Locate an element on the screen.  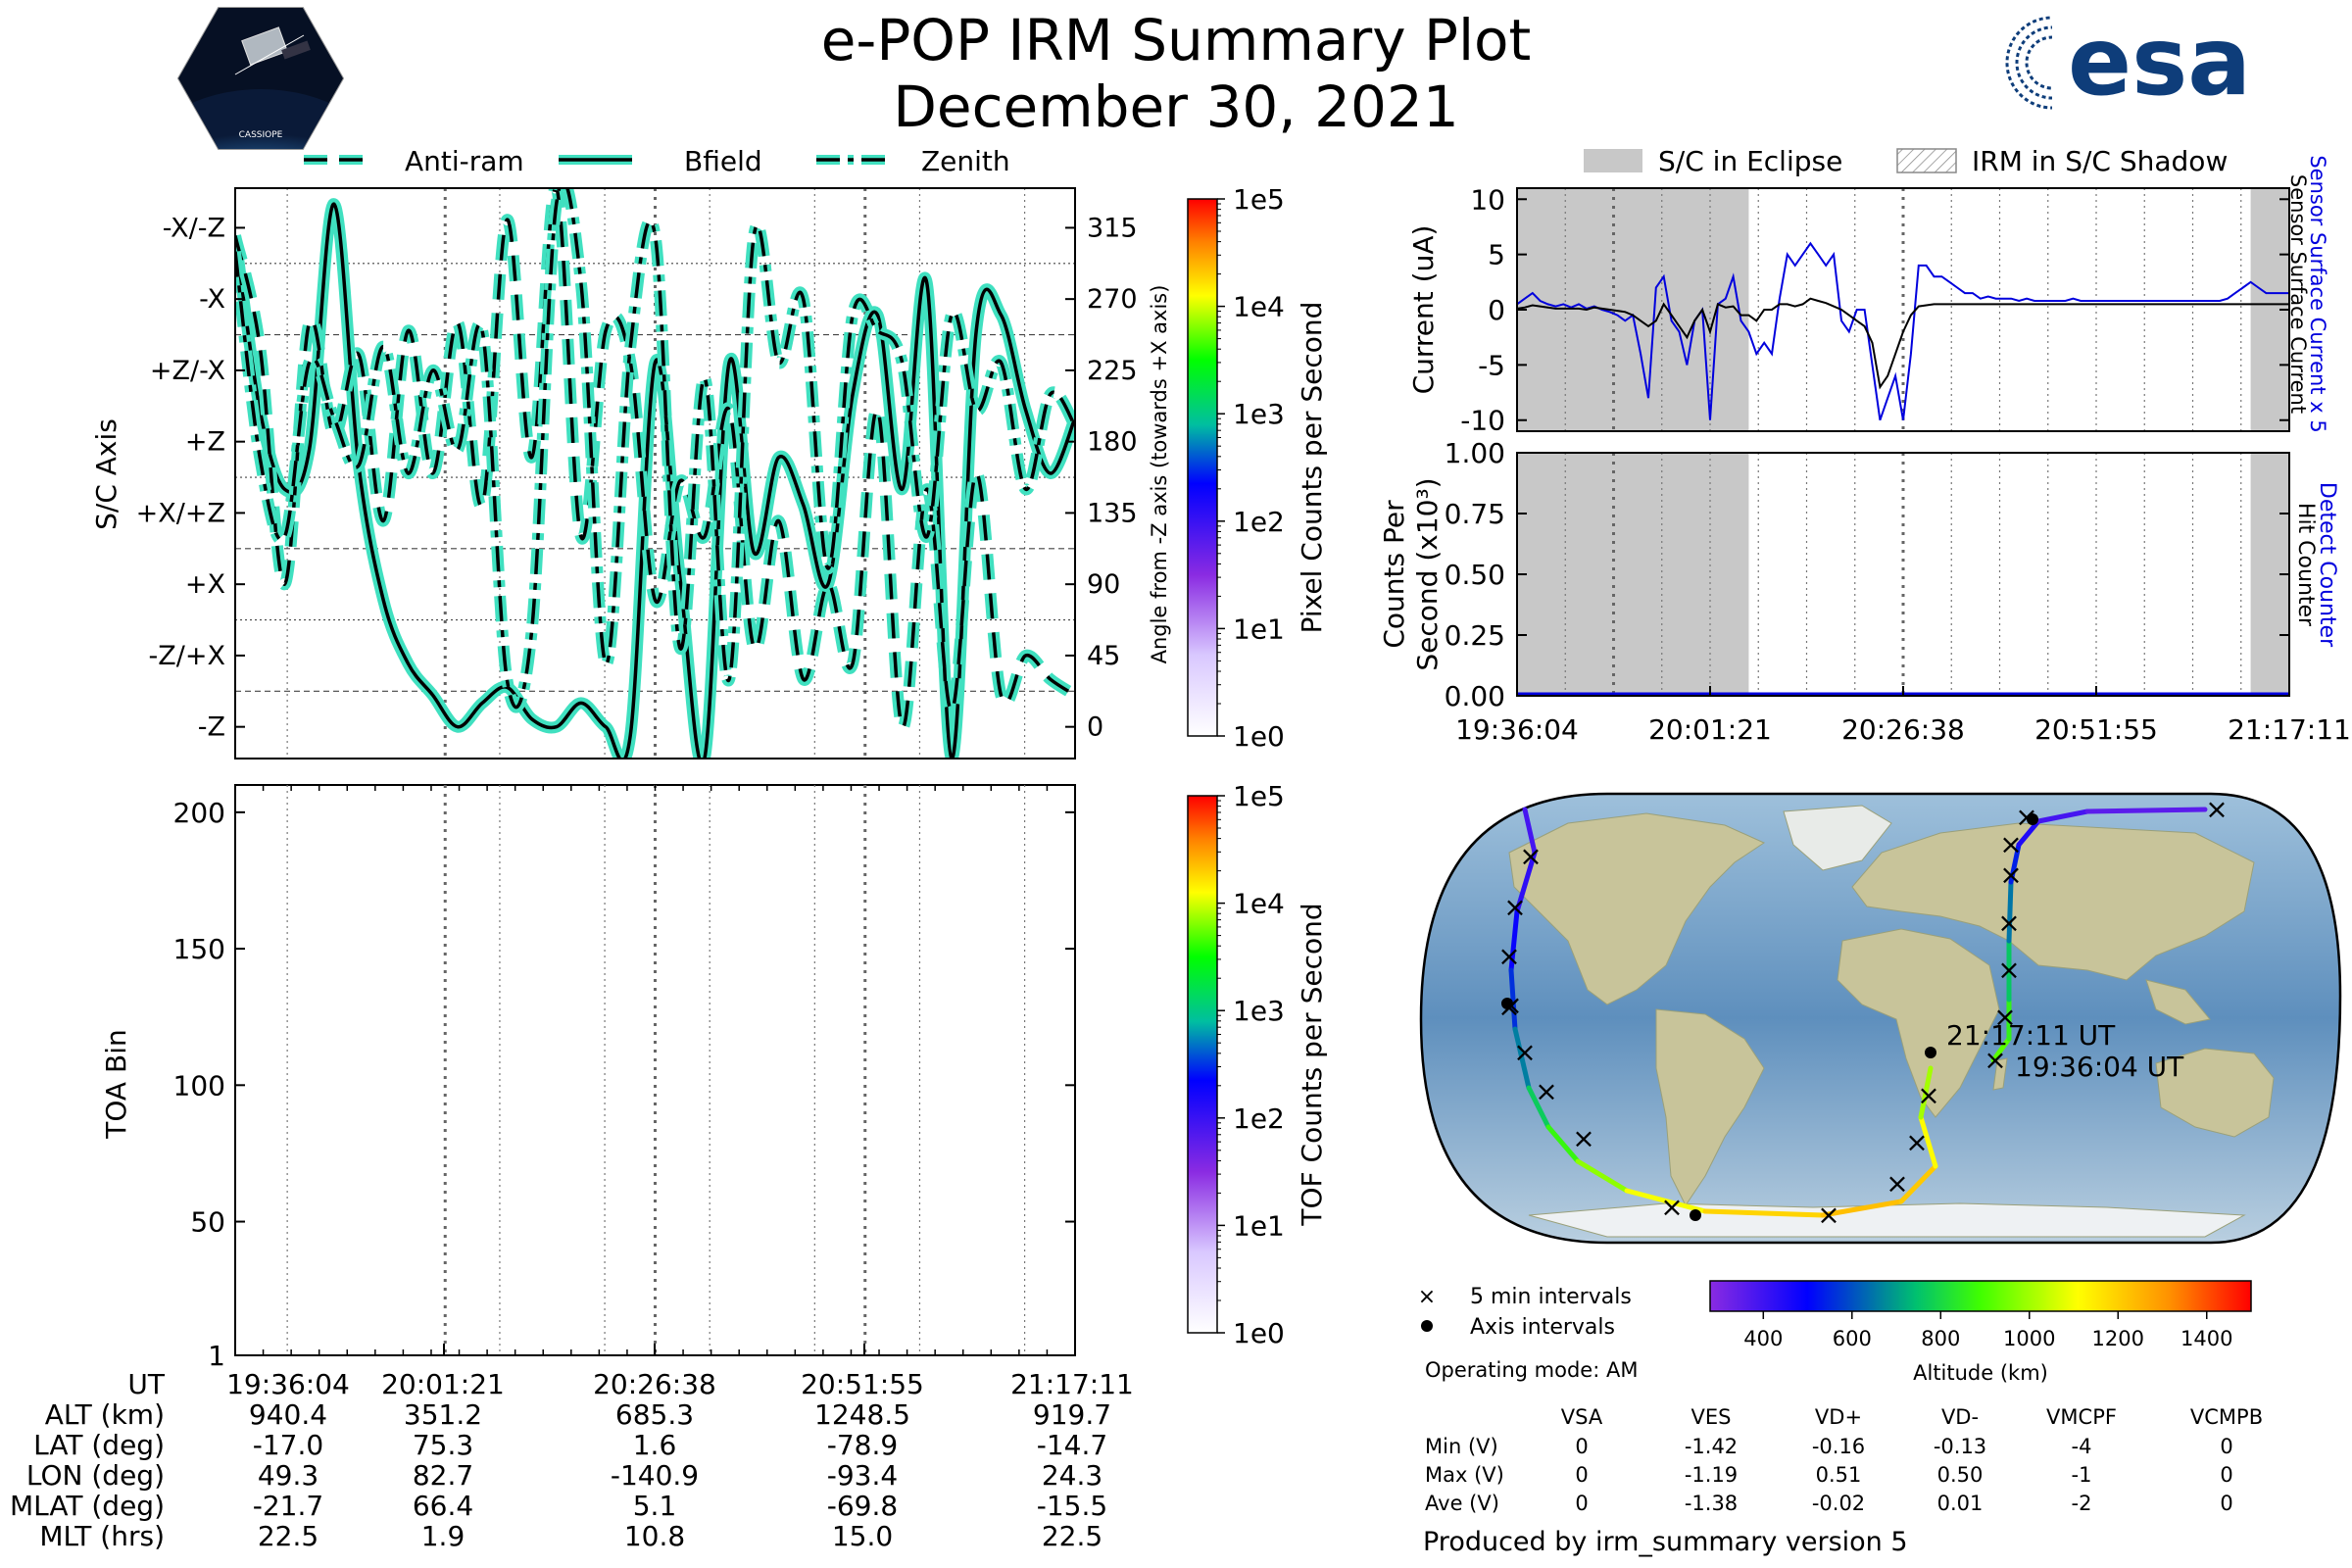
voltage-cell: 0.50 is located at coordinates (1960, 1475).